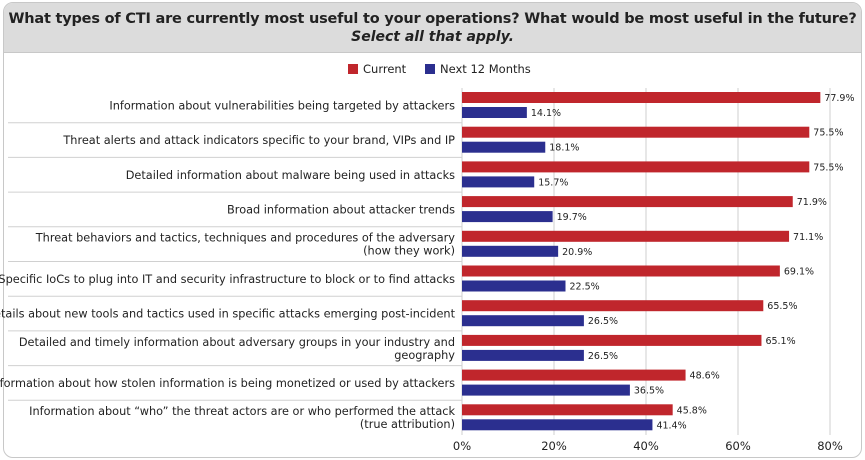 The image size is (865, 460). What do you see at coordinates (353, 69) in the screenshot?
I see `legend-swatch-current` at bounding box center [353, 69].